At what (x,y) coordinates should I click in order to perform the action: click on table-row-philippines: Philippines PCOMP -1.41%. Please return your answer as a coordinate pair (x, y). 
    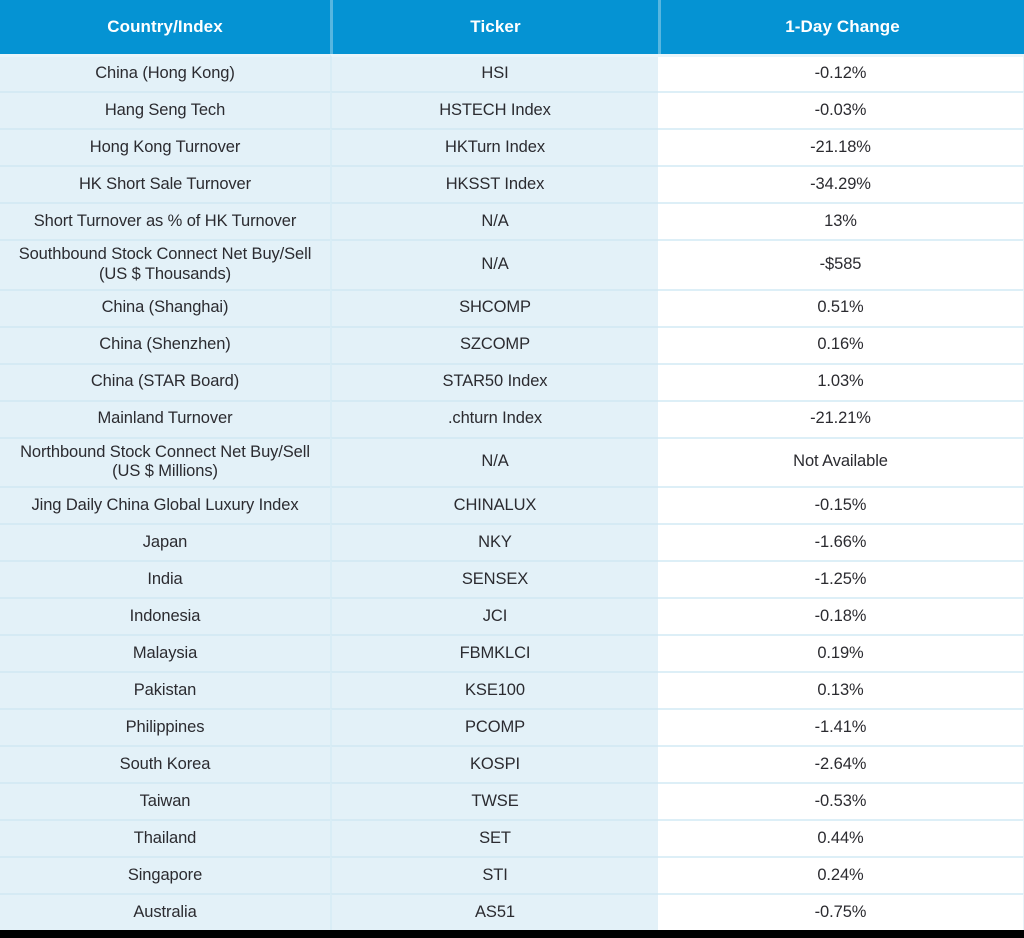
    Looking at the image, I should click on (512, 727).